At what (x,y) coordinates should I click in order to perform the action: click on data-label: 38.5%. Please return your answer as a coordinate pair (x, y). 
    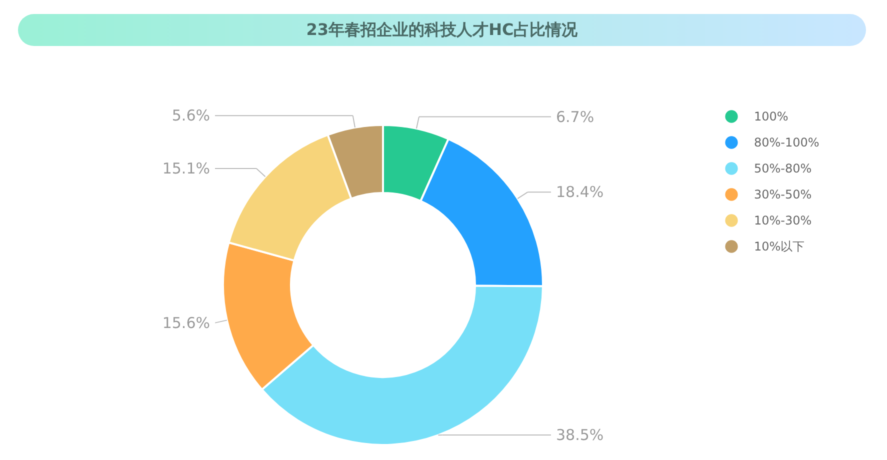
    Looking at the image, I should click on (580, 435).